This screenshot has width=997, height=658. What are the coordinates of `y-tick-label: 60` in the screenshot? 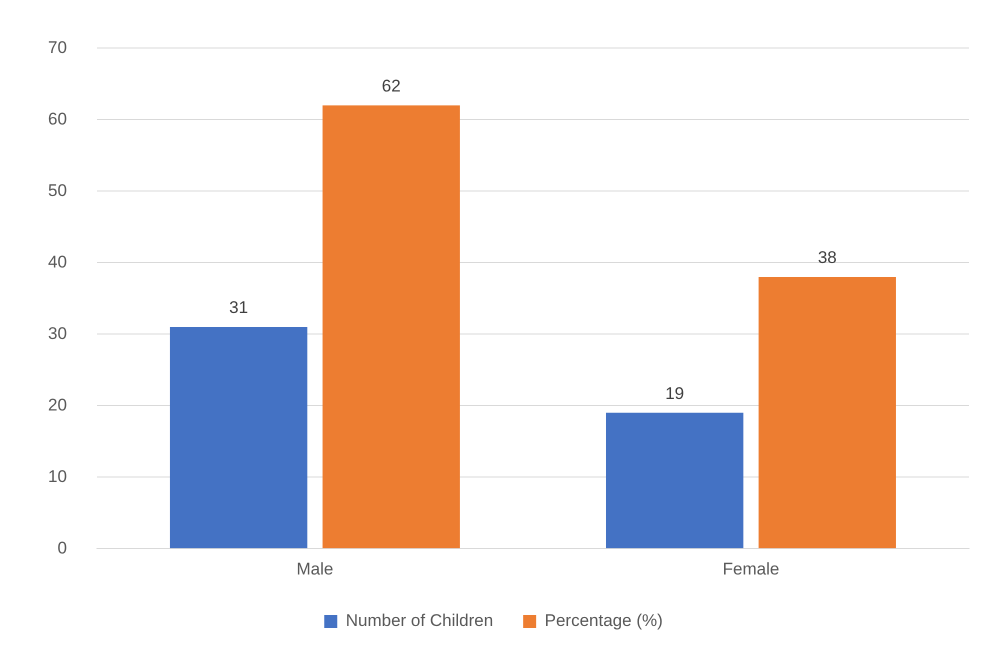 It's located at (57, 118).